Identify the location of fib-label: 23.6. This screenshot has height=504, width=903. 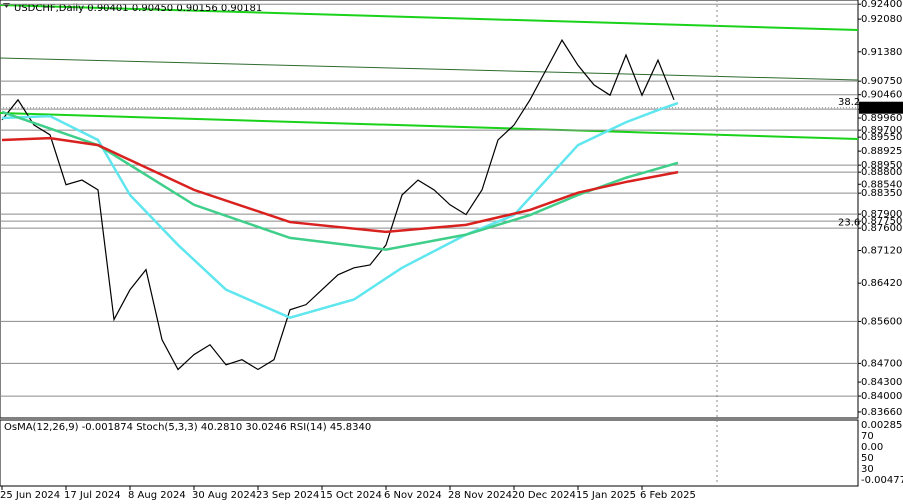
(849, 223).